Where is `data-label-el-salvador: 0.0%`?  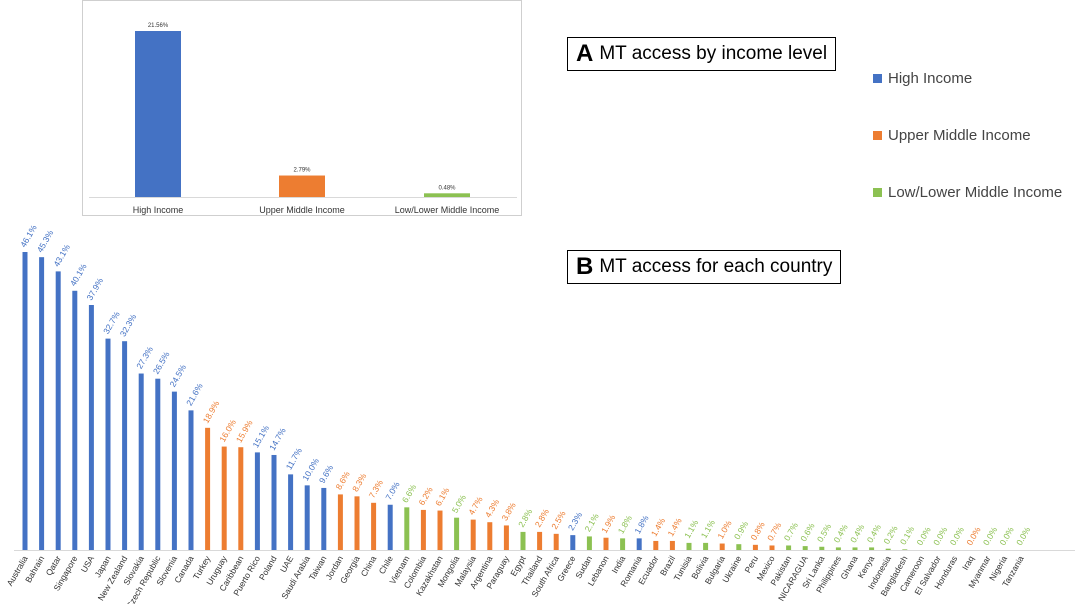 data-label-el-salvador: 0.0% is located at coordinates (940, 536).